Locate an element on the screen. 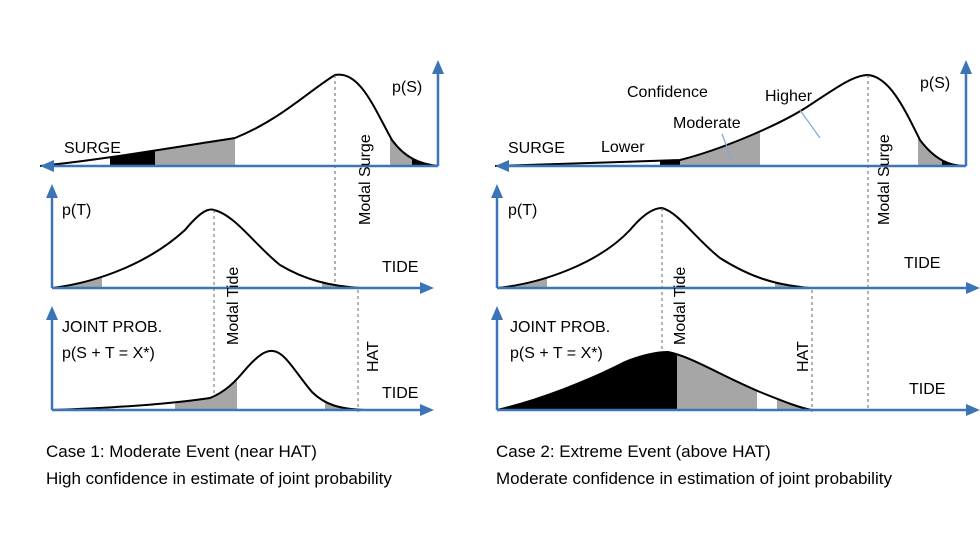 Image resolution: width=980 pixels, height=551 pixels. panel2-confidence-title: Confidence is located at coordinates (667, 92).